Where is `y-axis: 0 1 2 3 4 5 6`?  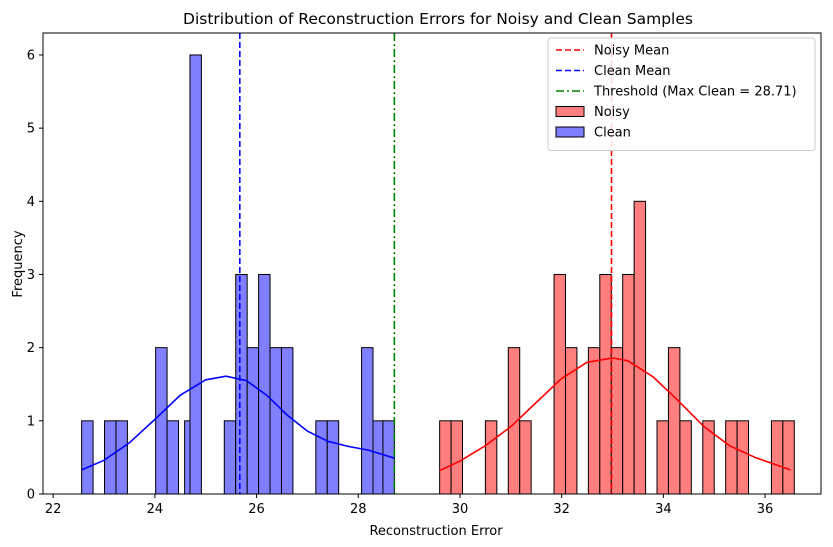
y-axis: 0 1 2 3 4 5 6 is located at coordinates (35, 275).